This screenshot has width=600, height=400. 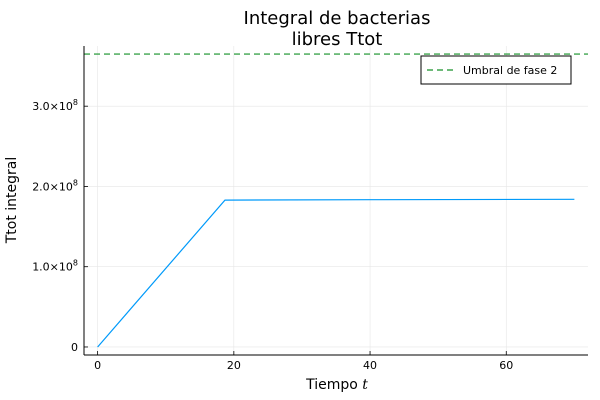 I want to click on chart-title-line-2: libres Ttot, so click(x=337, y=39).